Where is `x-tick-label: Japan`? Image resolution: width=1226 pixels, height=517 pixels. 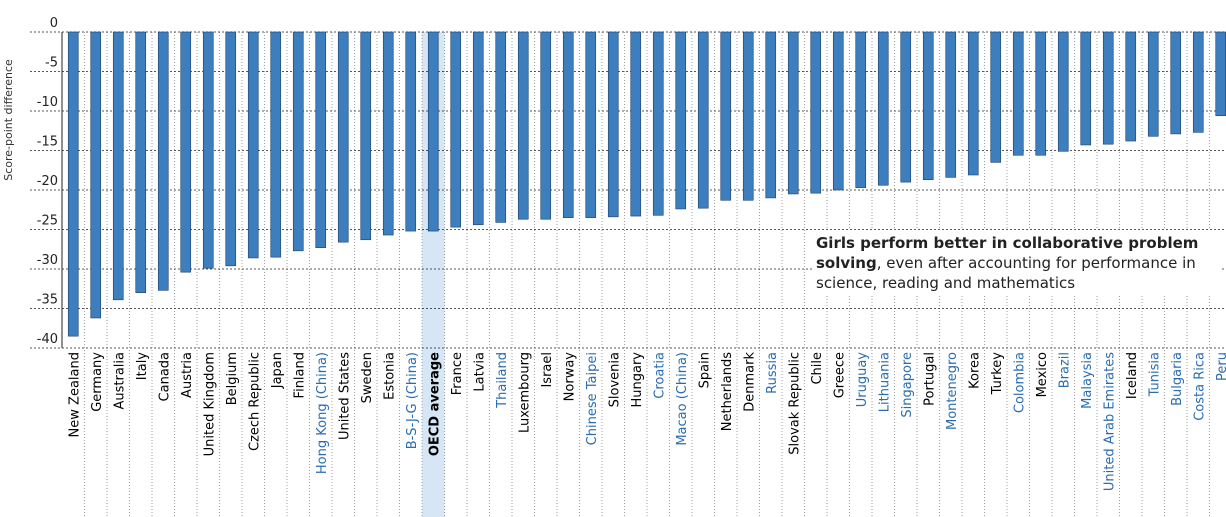 x-tick-label: Japan is located at coordinates (277, 370).